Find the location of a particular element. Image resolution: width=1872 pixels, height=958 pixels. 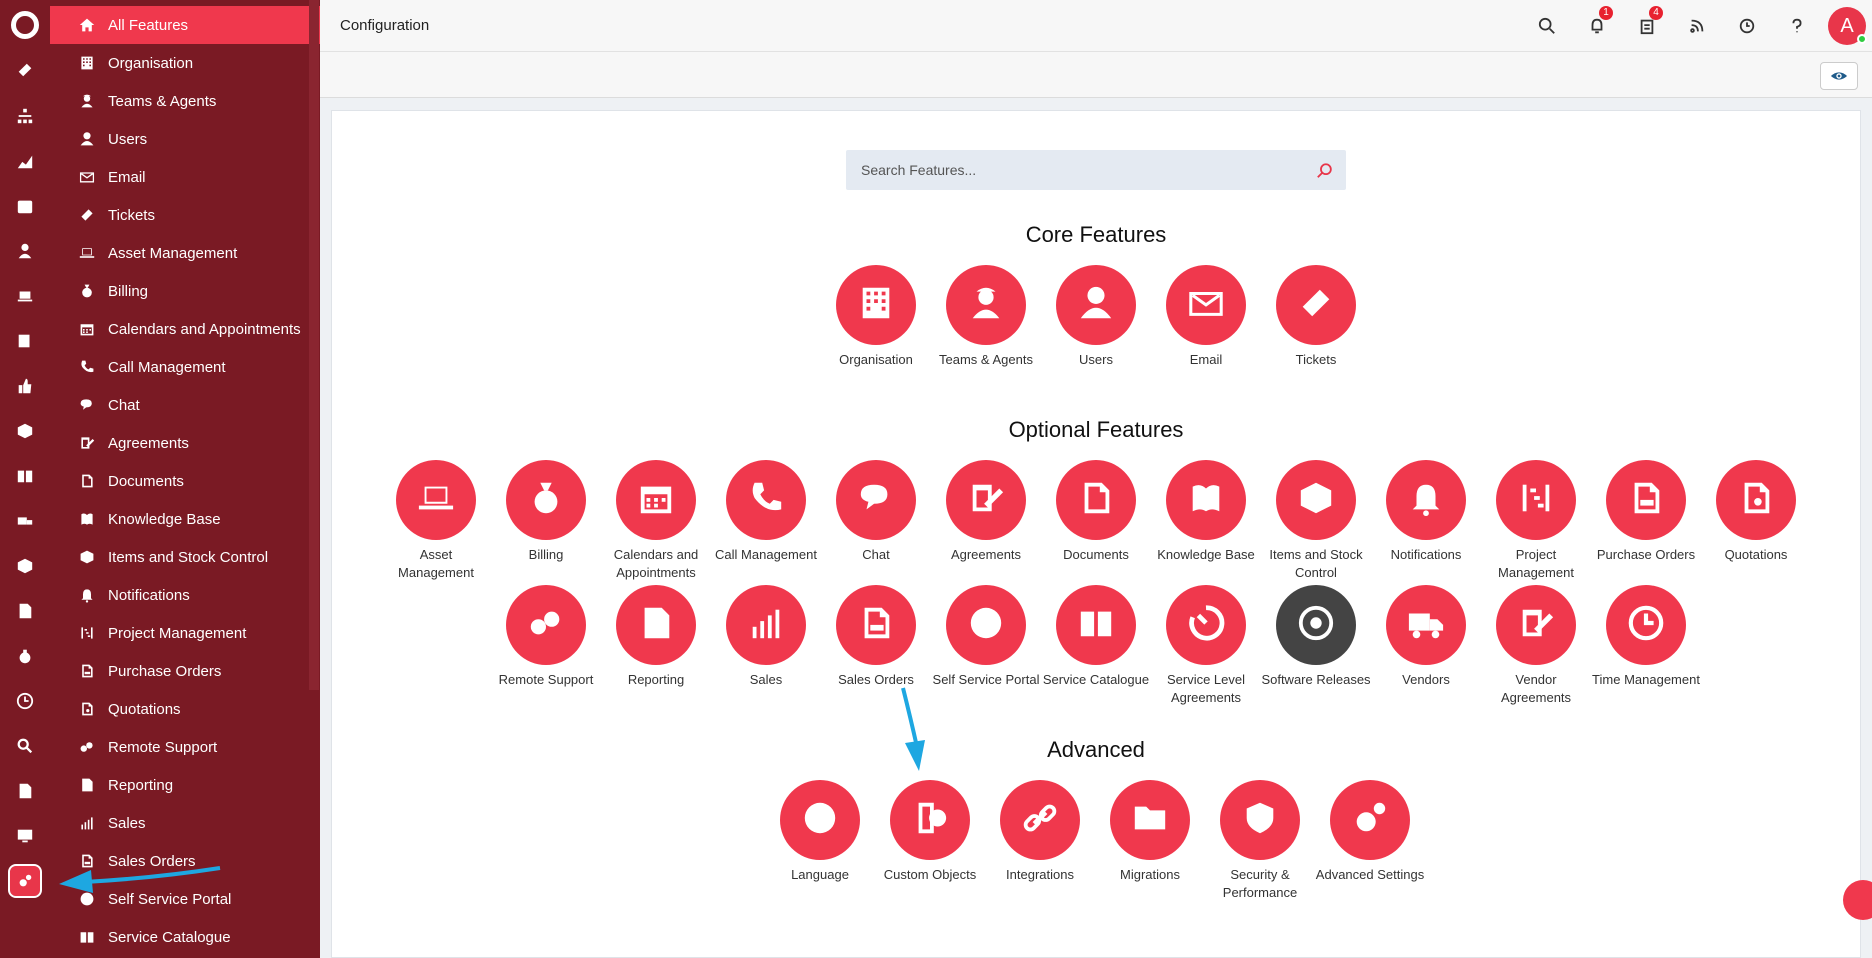

feature-self-service-portal: Self Service Portal is located at coordinates (986, 637).